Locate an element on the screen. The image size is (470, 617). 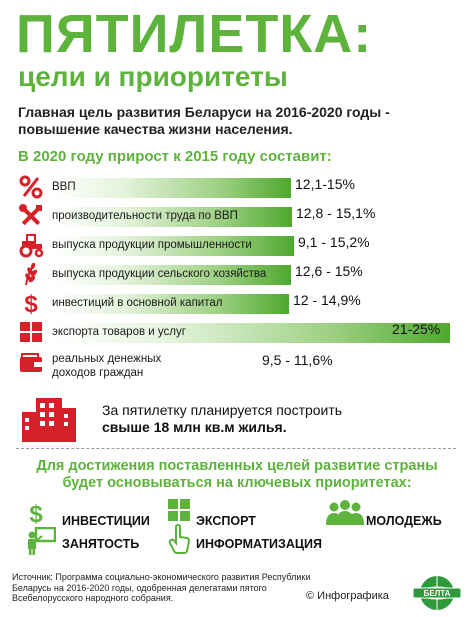
growth-label: реальных денежных доходов граждан is located at coordinates (107, 366).